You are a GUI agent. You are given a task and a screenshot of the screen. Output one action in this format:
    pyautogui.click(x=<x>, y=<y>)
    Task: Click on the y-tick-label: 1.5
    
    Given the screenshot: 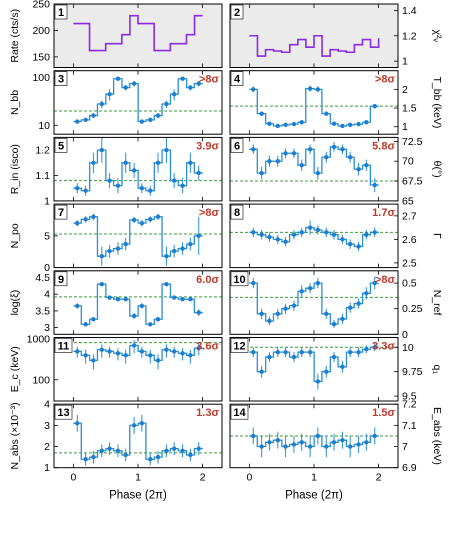 What is the action you would take?
    pyautogui.click(x=409, y=109)
    